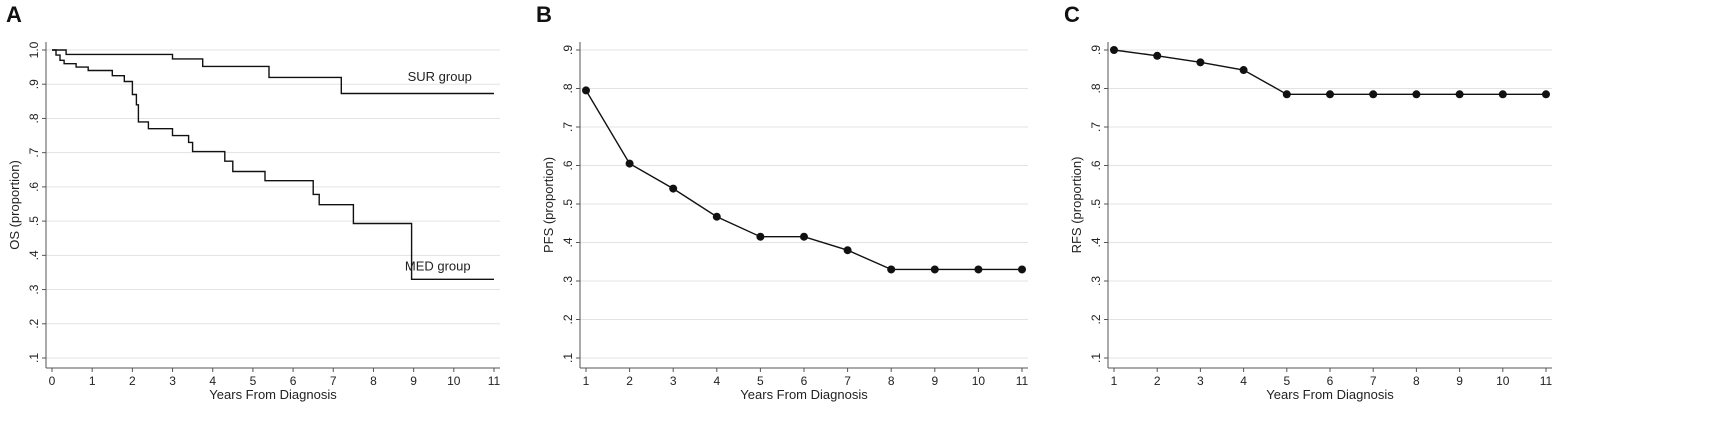 The width and height of the screenshot is (1719, 436). I want to click on x-tick-label: 0, so click(52, 381).